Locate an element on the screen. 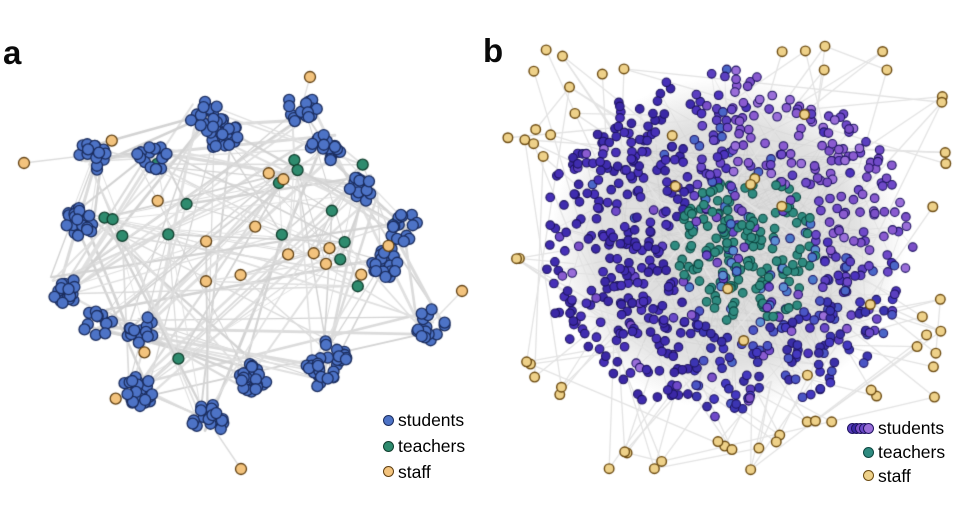 The image size is (960, 520). legend-panel-a: students teachers staff is located at coordinates (422, 446).